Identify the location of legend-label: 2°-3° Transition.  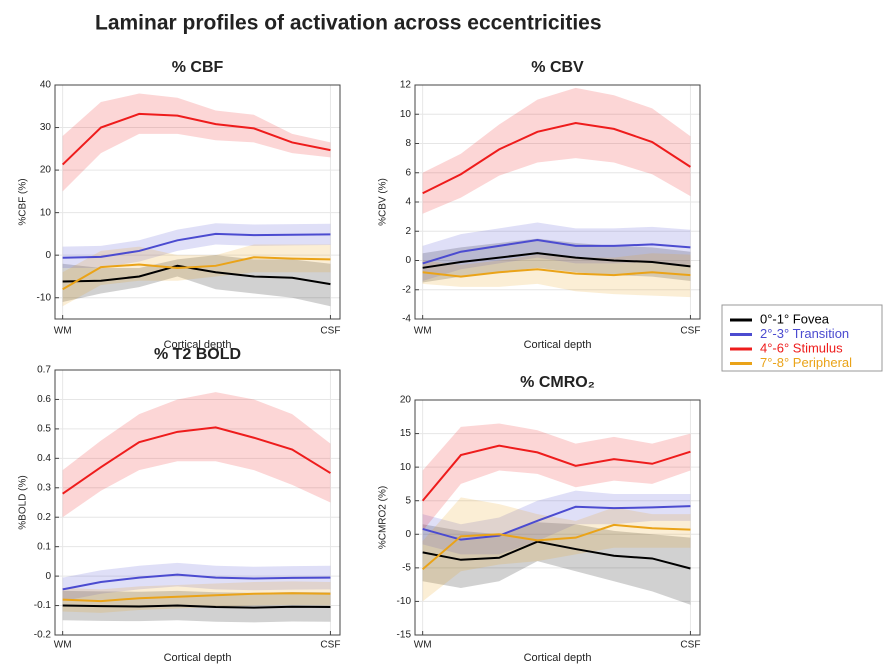
(804, 333).